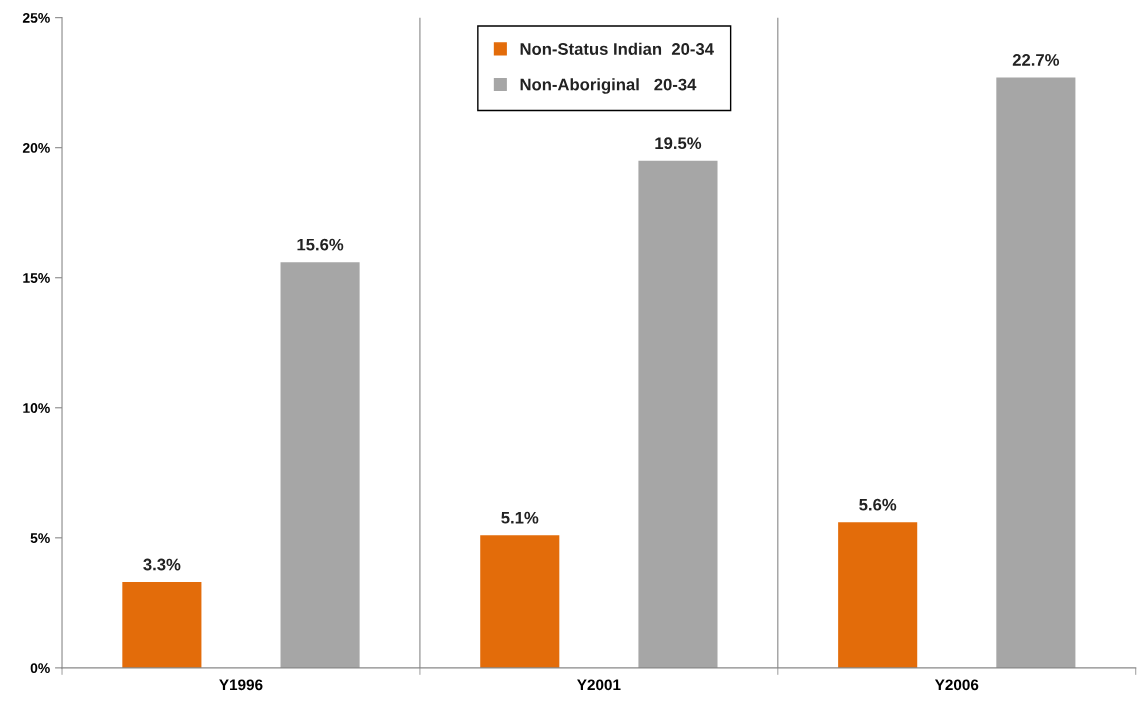  What do you see at coordinates (162, 564) in the screenshot?
I see `data-label: 3.3%` at bounding box center [162, 564].